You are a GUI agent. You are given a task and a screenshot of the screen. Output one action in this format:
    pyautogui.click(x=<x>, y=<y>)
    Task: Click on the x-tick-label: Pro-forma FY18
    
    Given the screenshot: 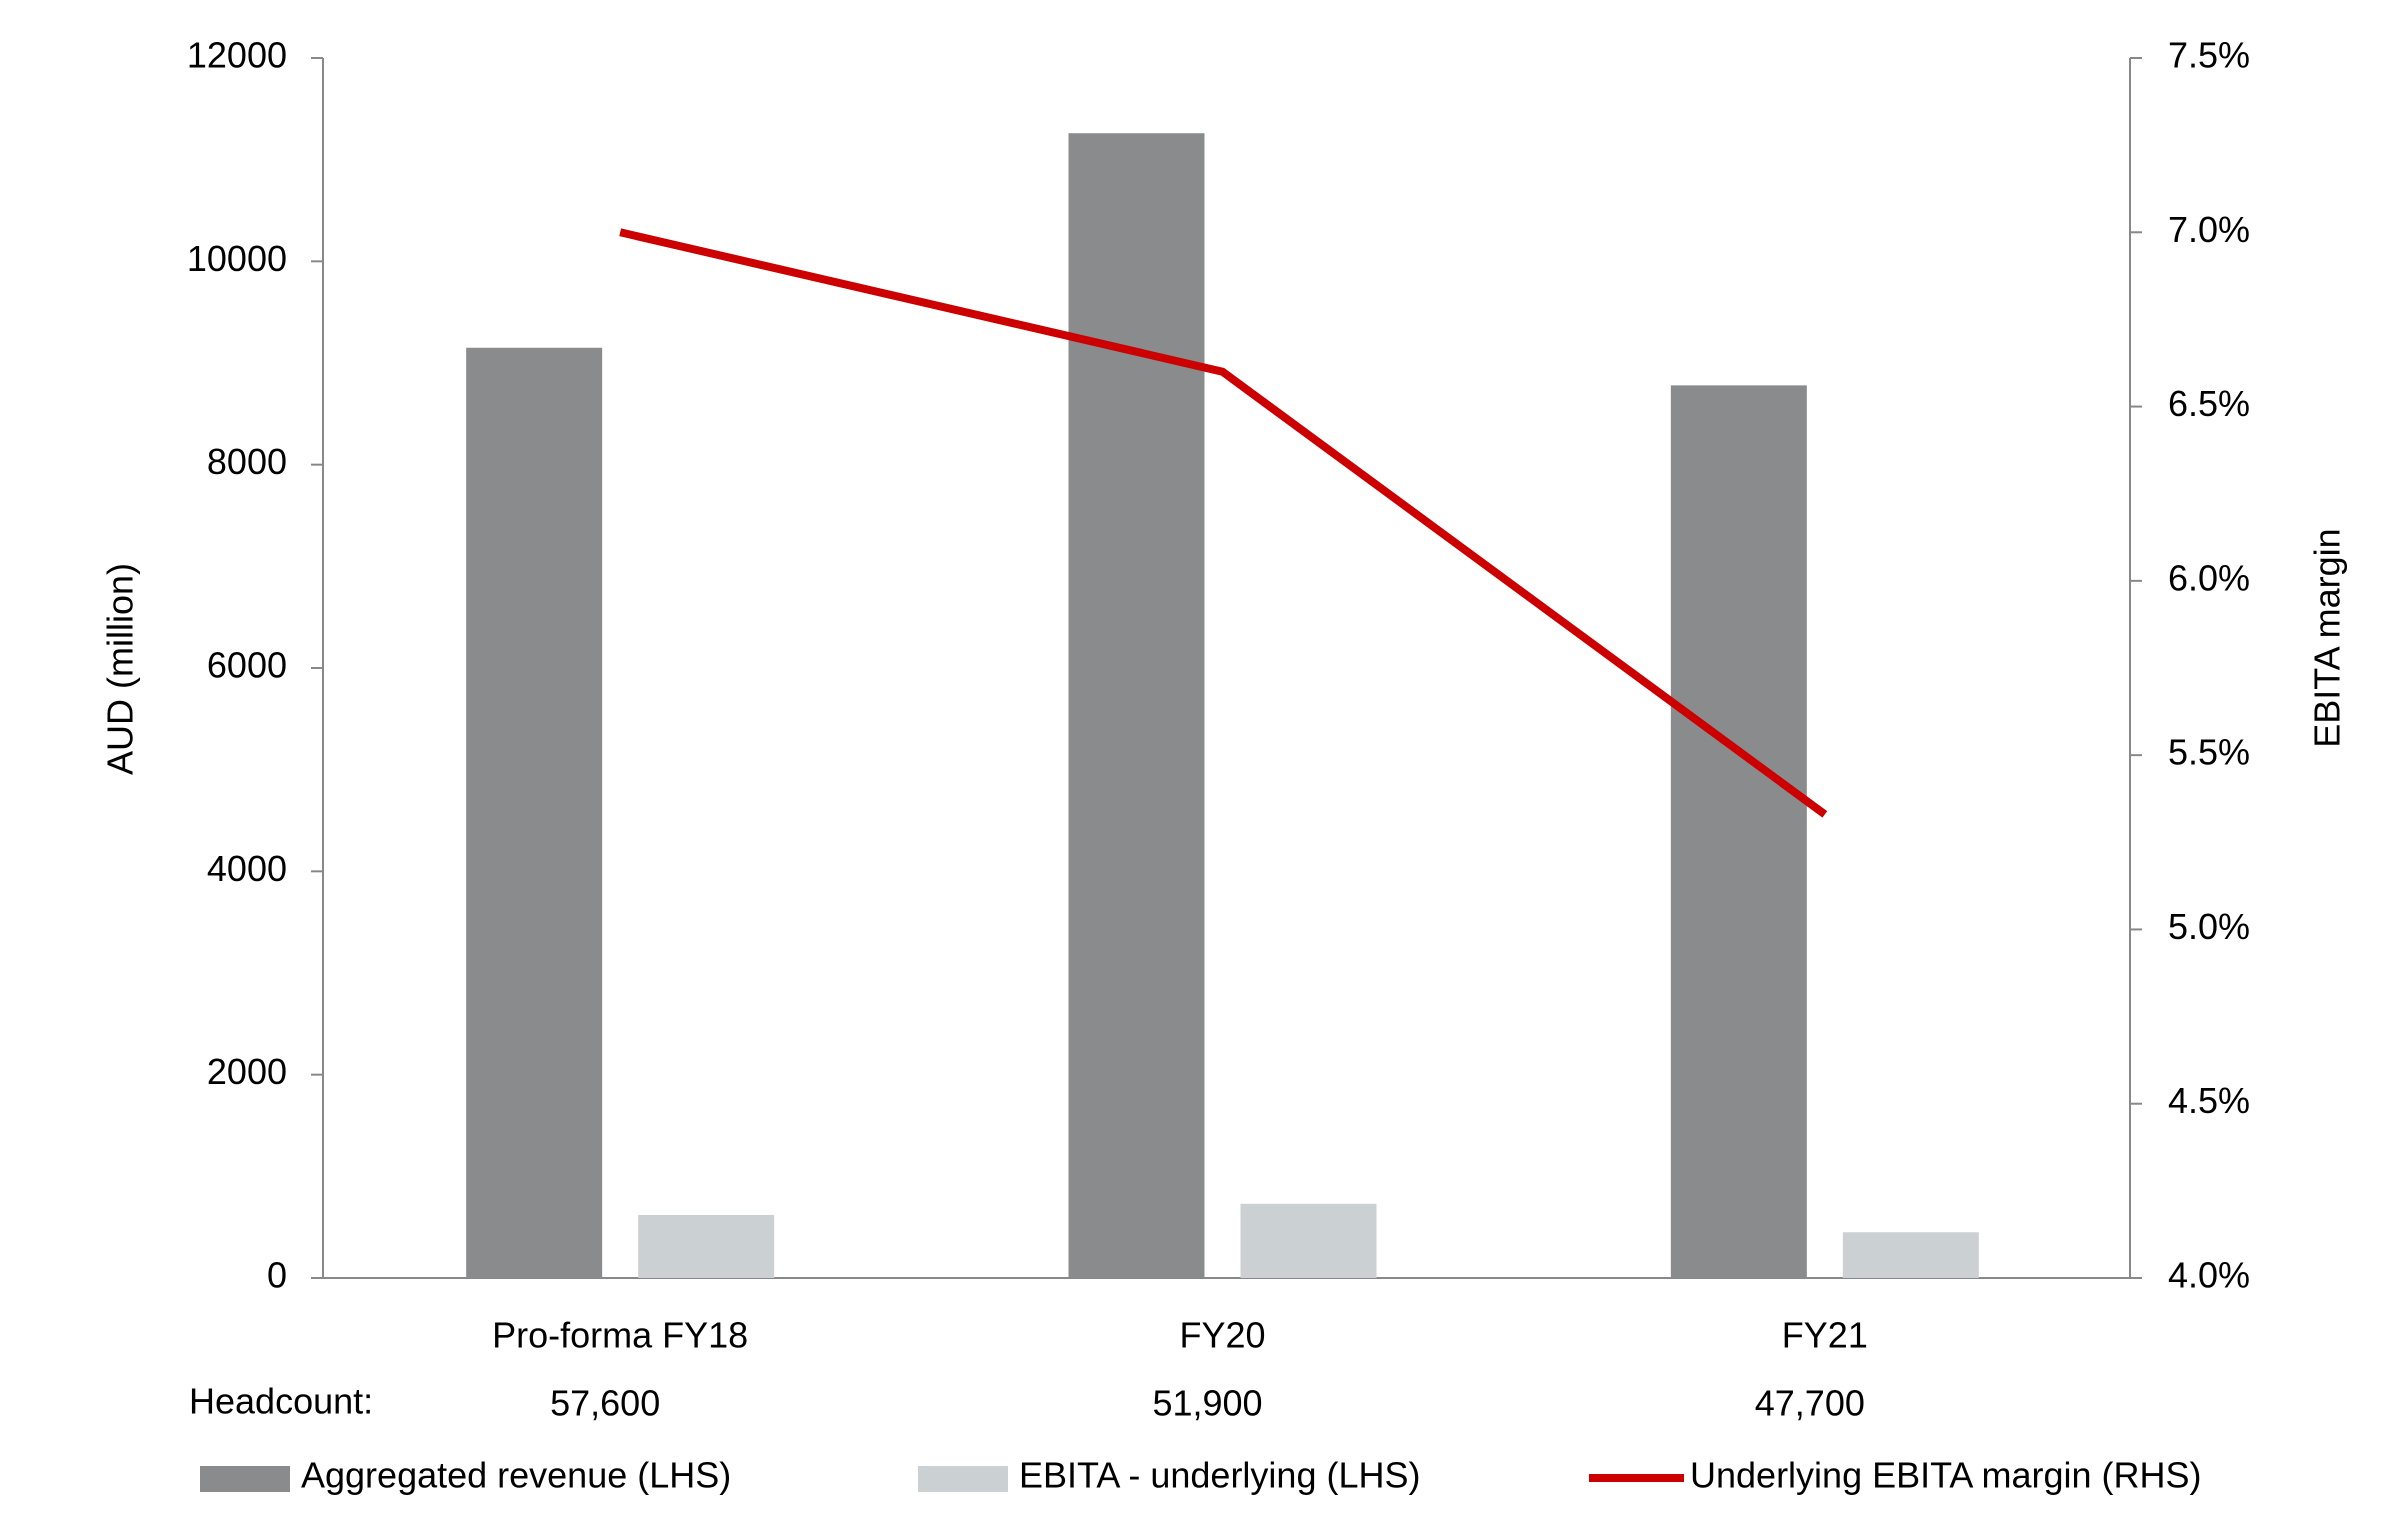 What is the action you would take?
    pyautogui.click(x=620, y=1335)
    